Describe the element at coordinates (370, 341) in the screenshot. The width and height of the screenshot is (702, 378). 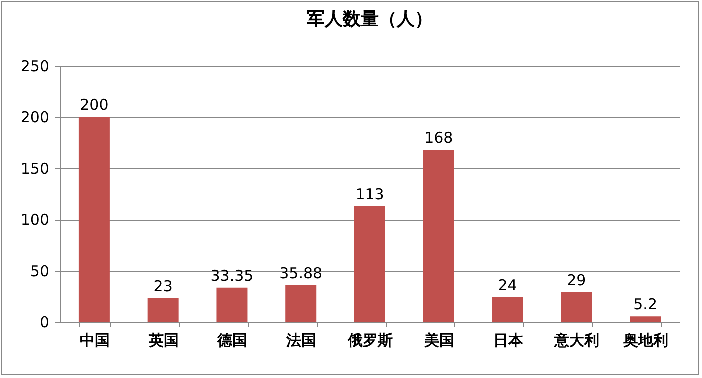
I see `x-tick-label: 俄罗斯` at that location.